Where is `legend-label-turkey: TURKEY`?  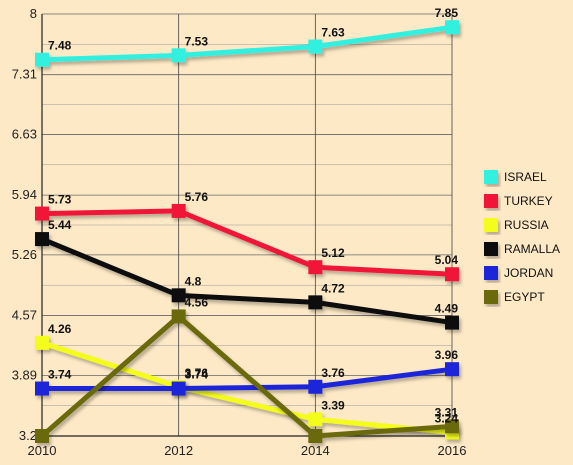
legend-label-turkey: TURKEY is located at coordinates (528, 201).